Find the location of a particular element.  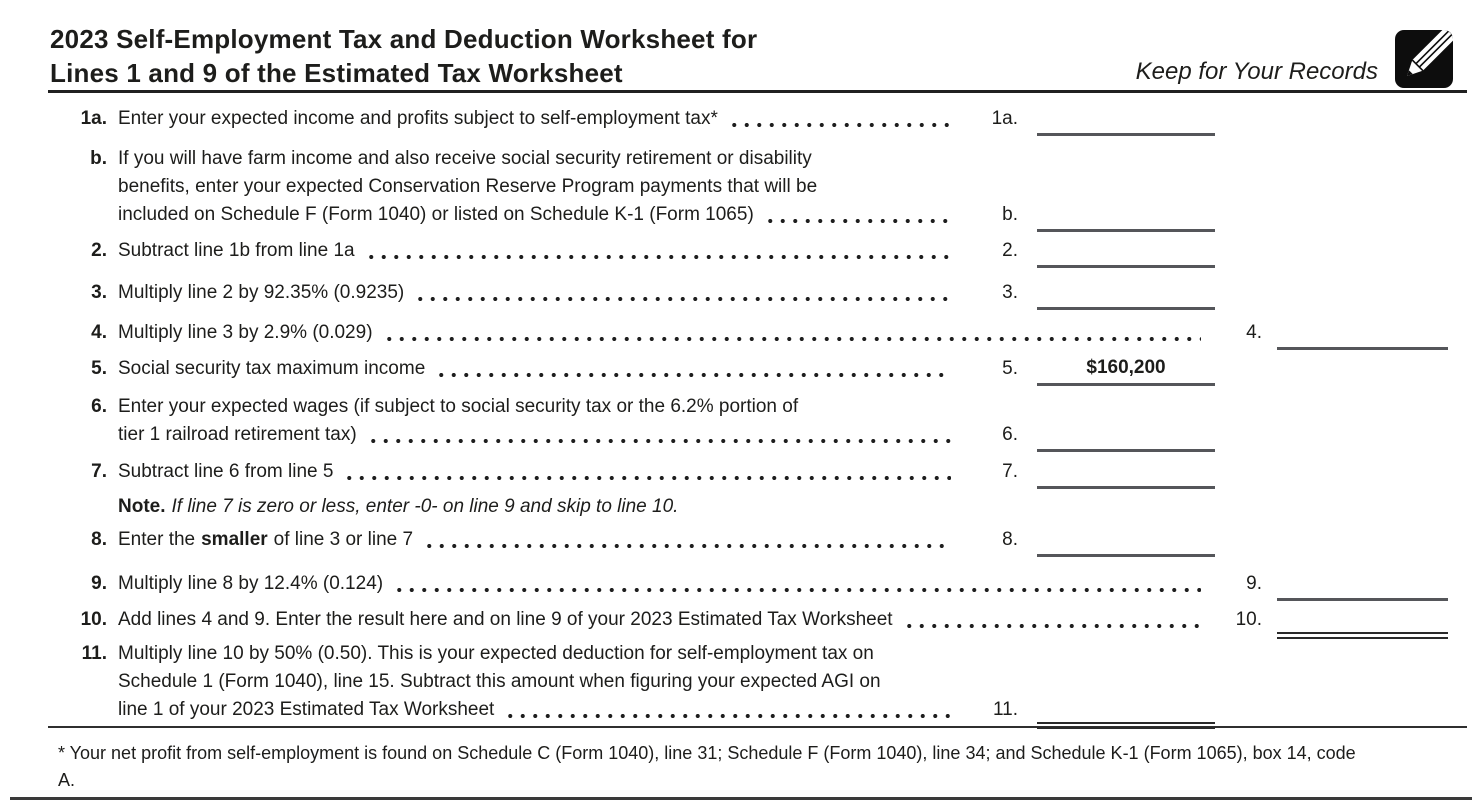

worksheet-row-4: 4. Multiply line 3 by 2.9% (0.029) 4. is located at coordinates (768, 334).